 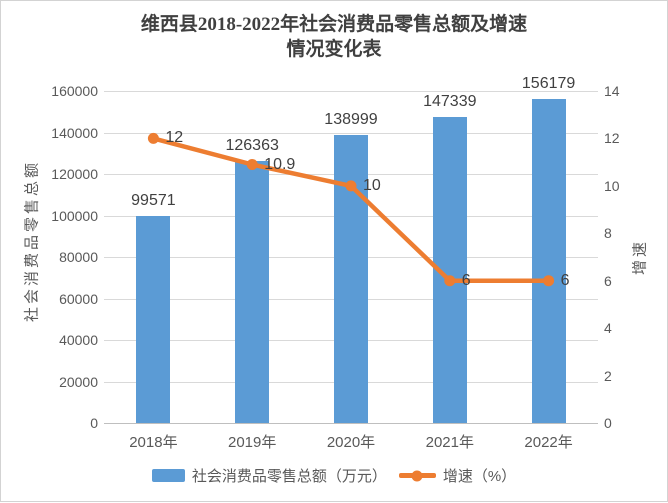 What do you see at coordinates (608, 423) in the screenshot?
I see `right-axis-tick: 0` at bounding box center [608, 423].